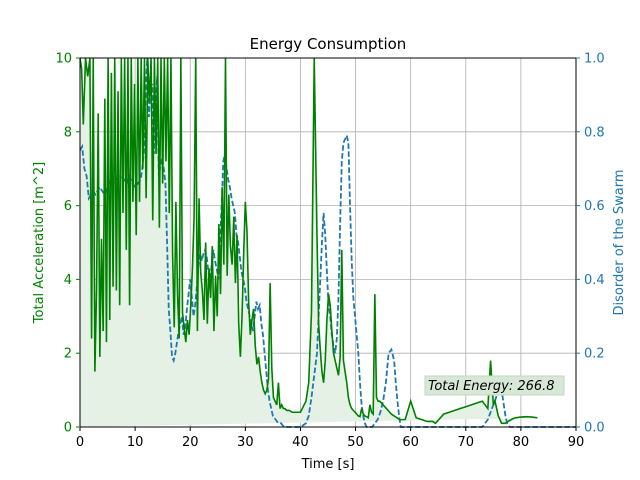 This screenshot has width=640, height=480. I want to click on y-axis-right-label: Disorder of the Swarm, so click(619, 243).